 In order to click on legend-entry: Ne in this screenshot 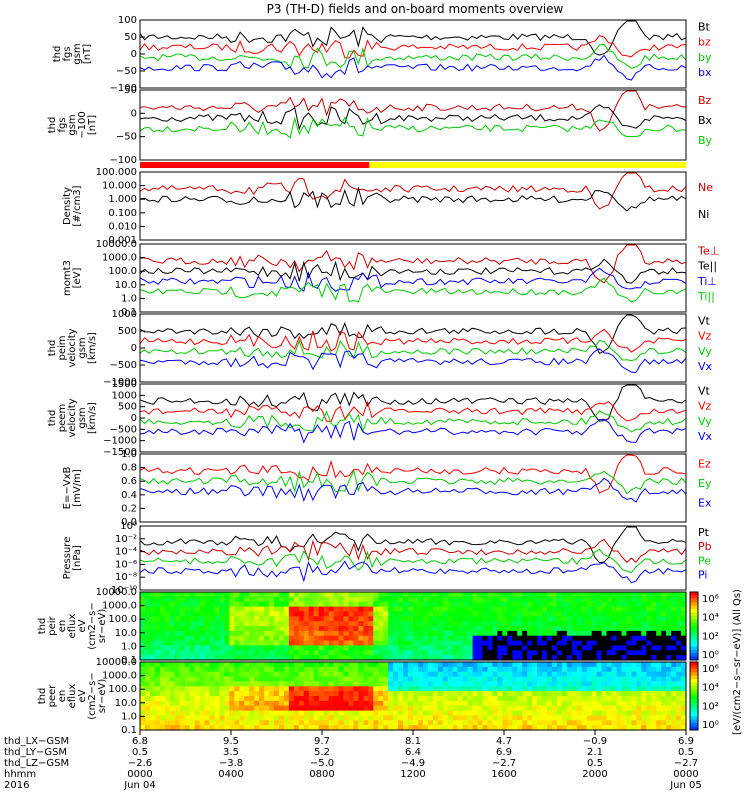, I will do `click(705, 187)`.